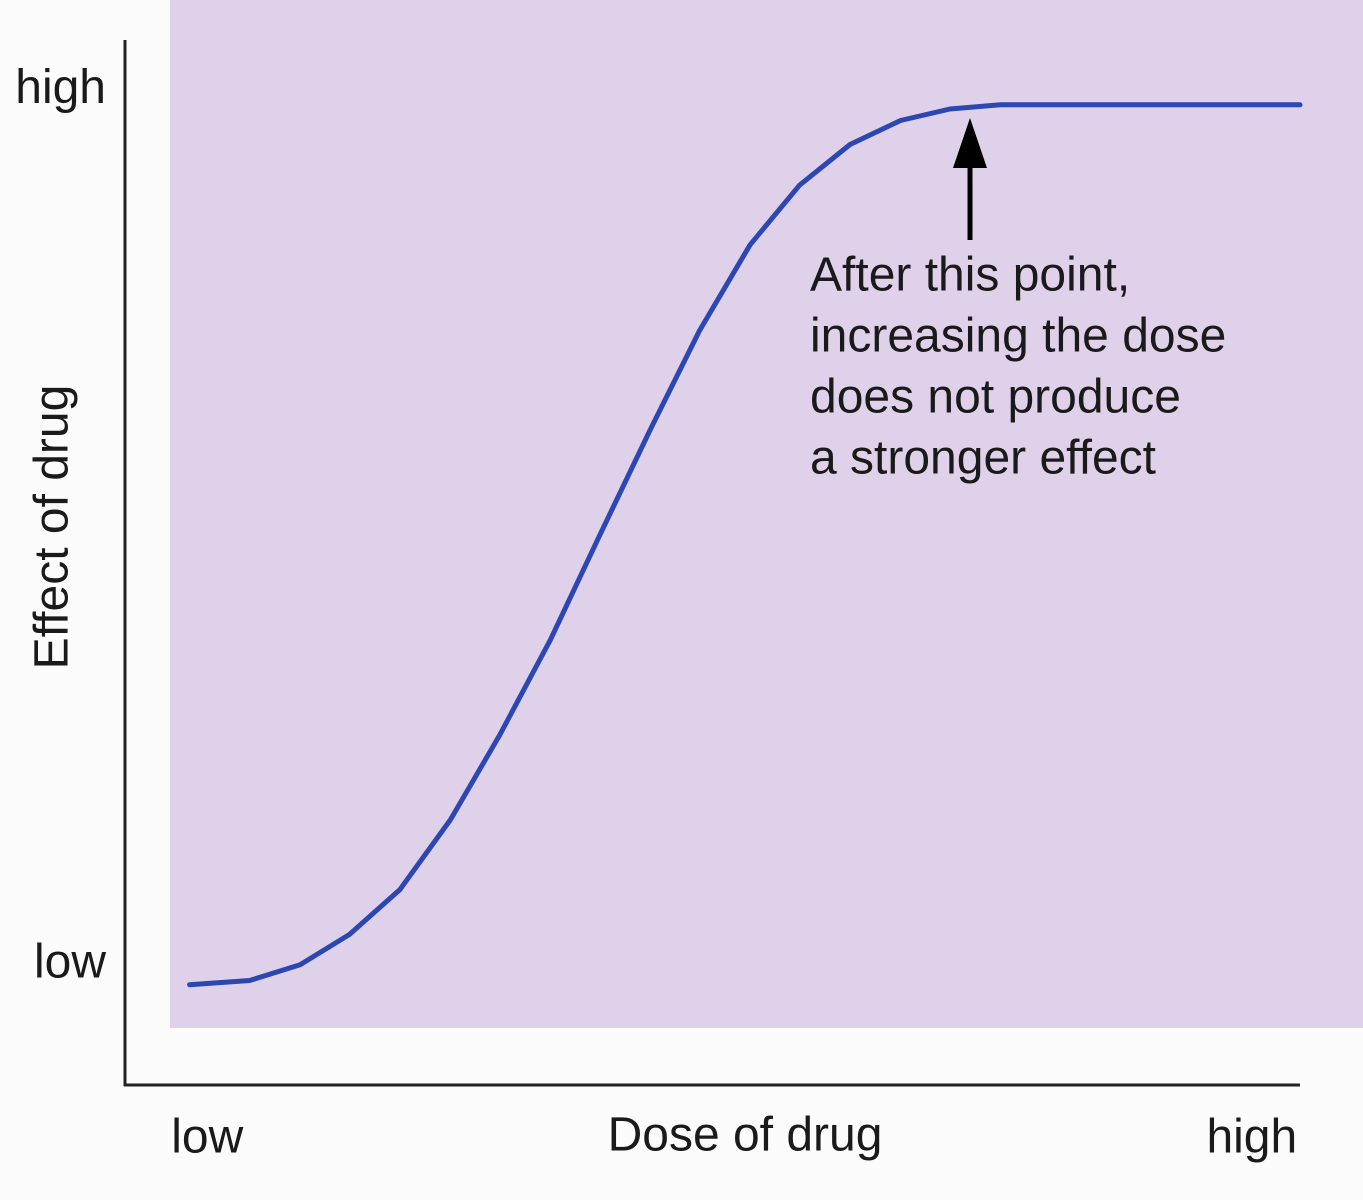  I want to click on y-axis-title: Effect of drug, so click(52, 527).